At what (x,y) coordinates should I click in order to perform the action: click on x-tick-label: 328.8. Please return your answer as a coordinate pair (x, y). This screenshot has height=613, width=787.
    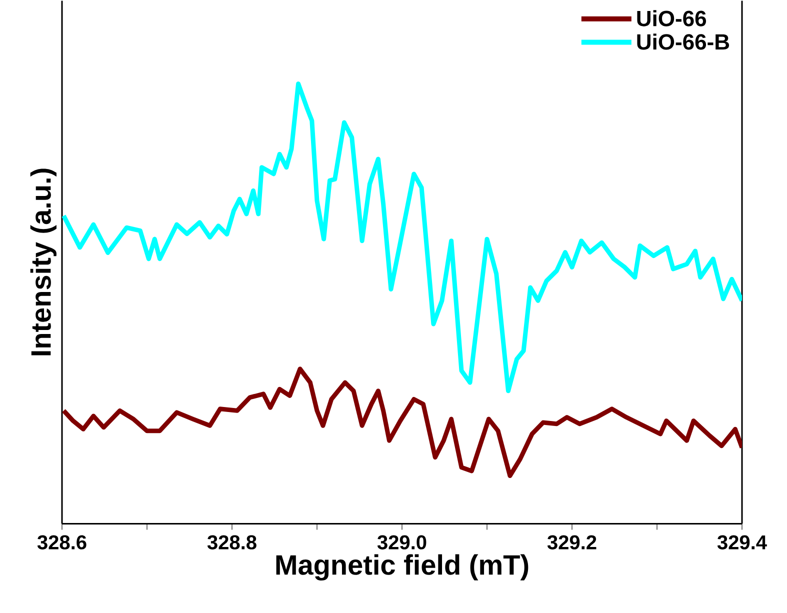
    Looking at the image, I should click on (231, 542).